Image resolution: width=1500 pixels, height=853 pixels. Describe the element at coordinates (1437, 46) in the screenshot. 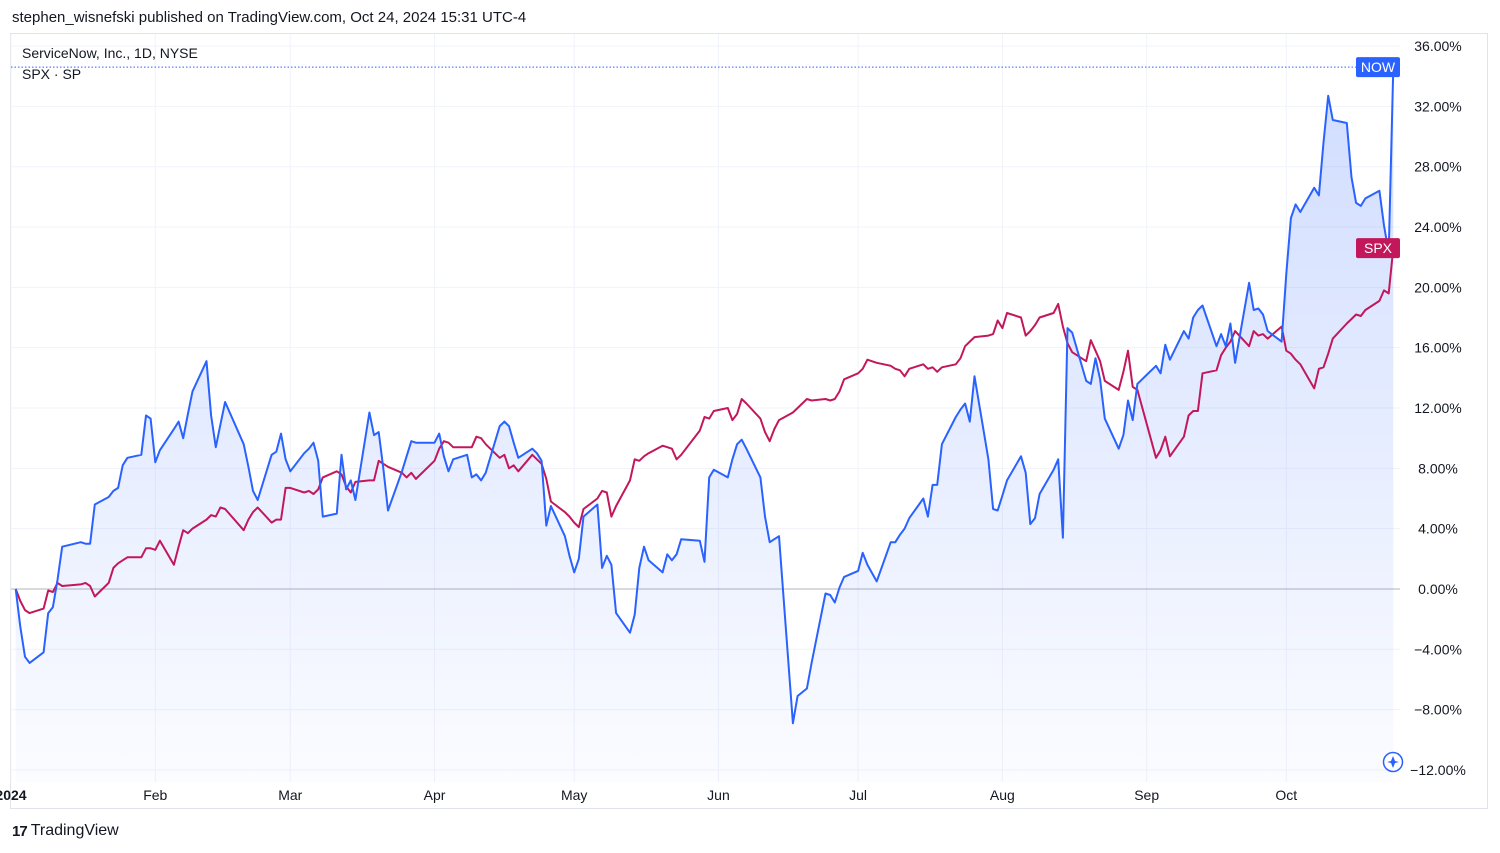

I see `y-axis-tick-label: 36.00%` at that location.